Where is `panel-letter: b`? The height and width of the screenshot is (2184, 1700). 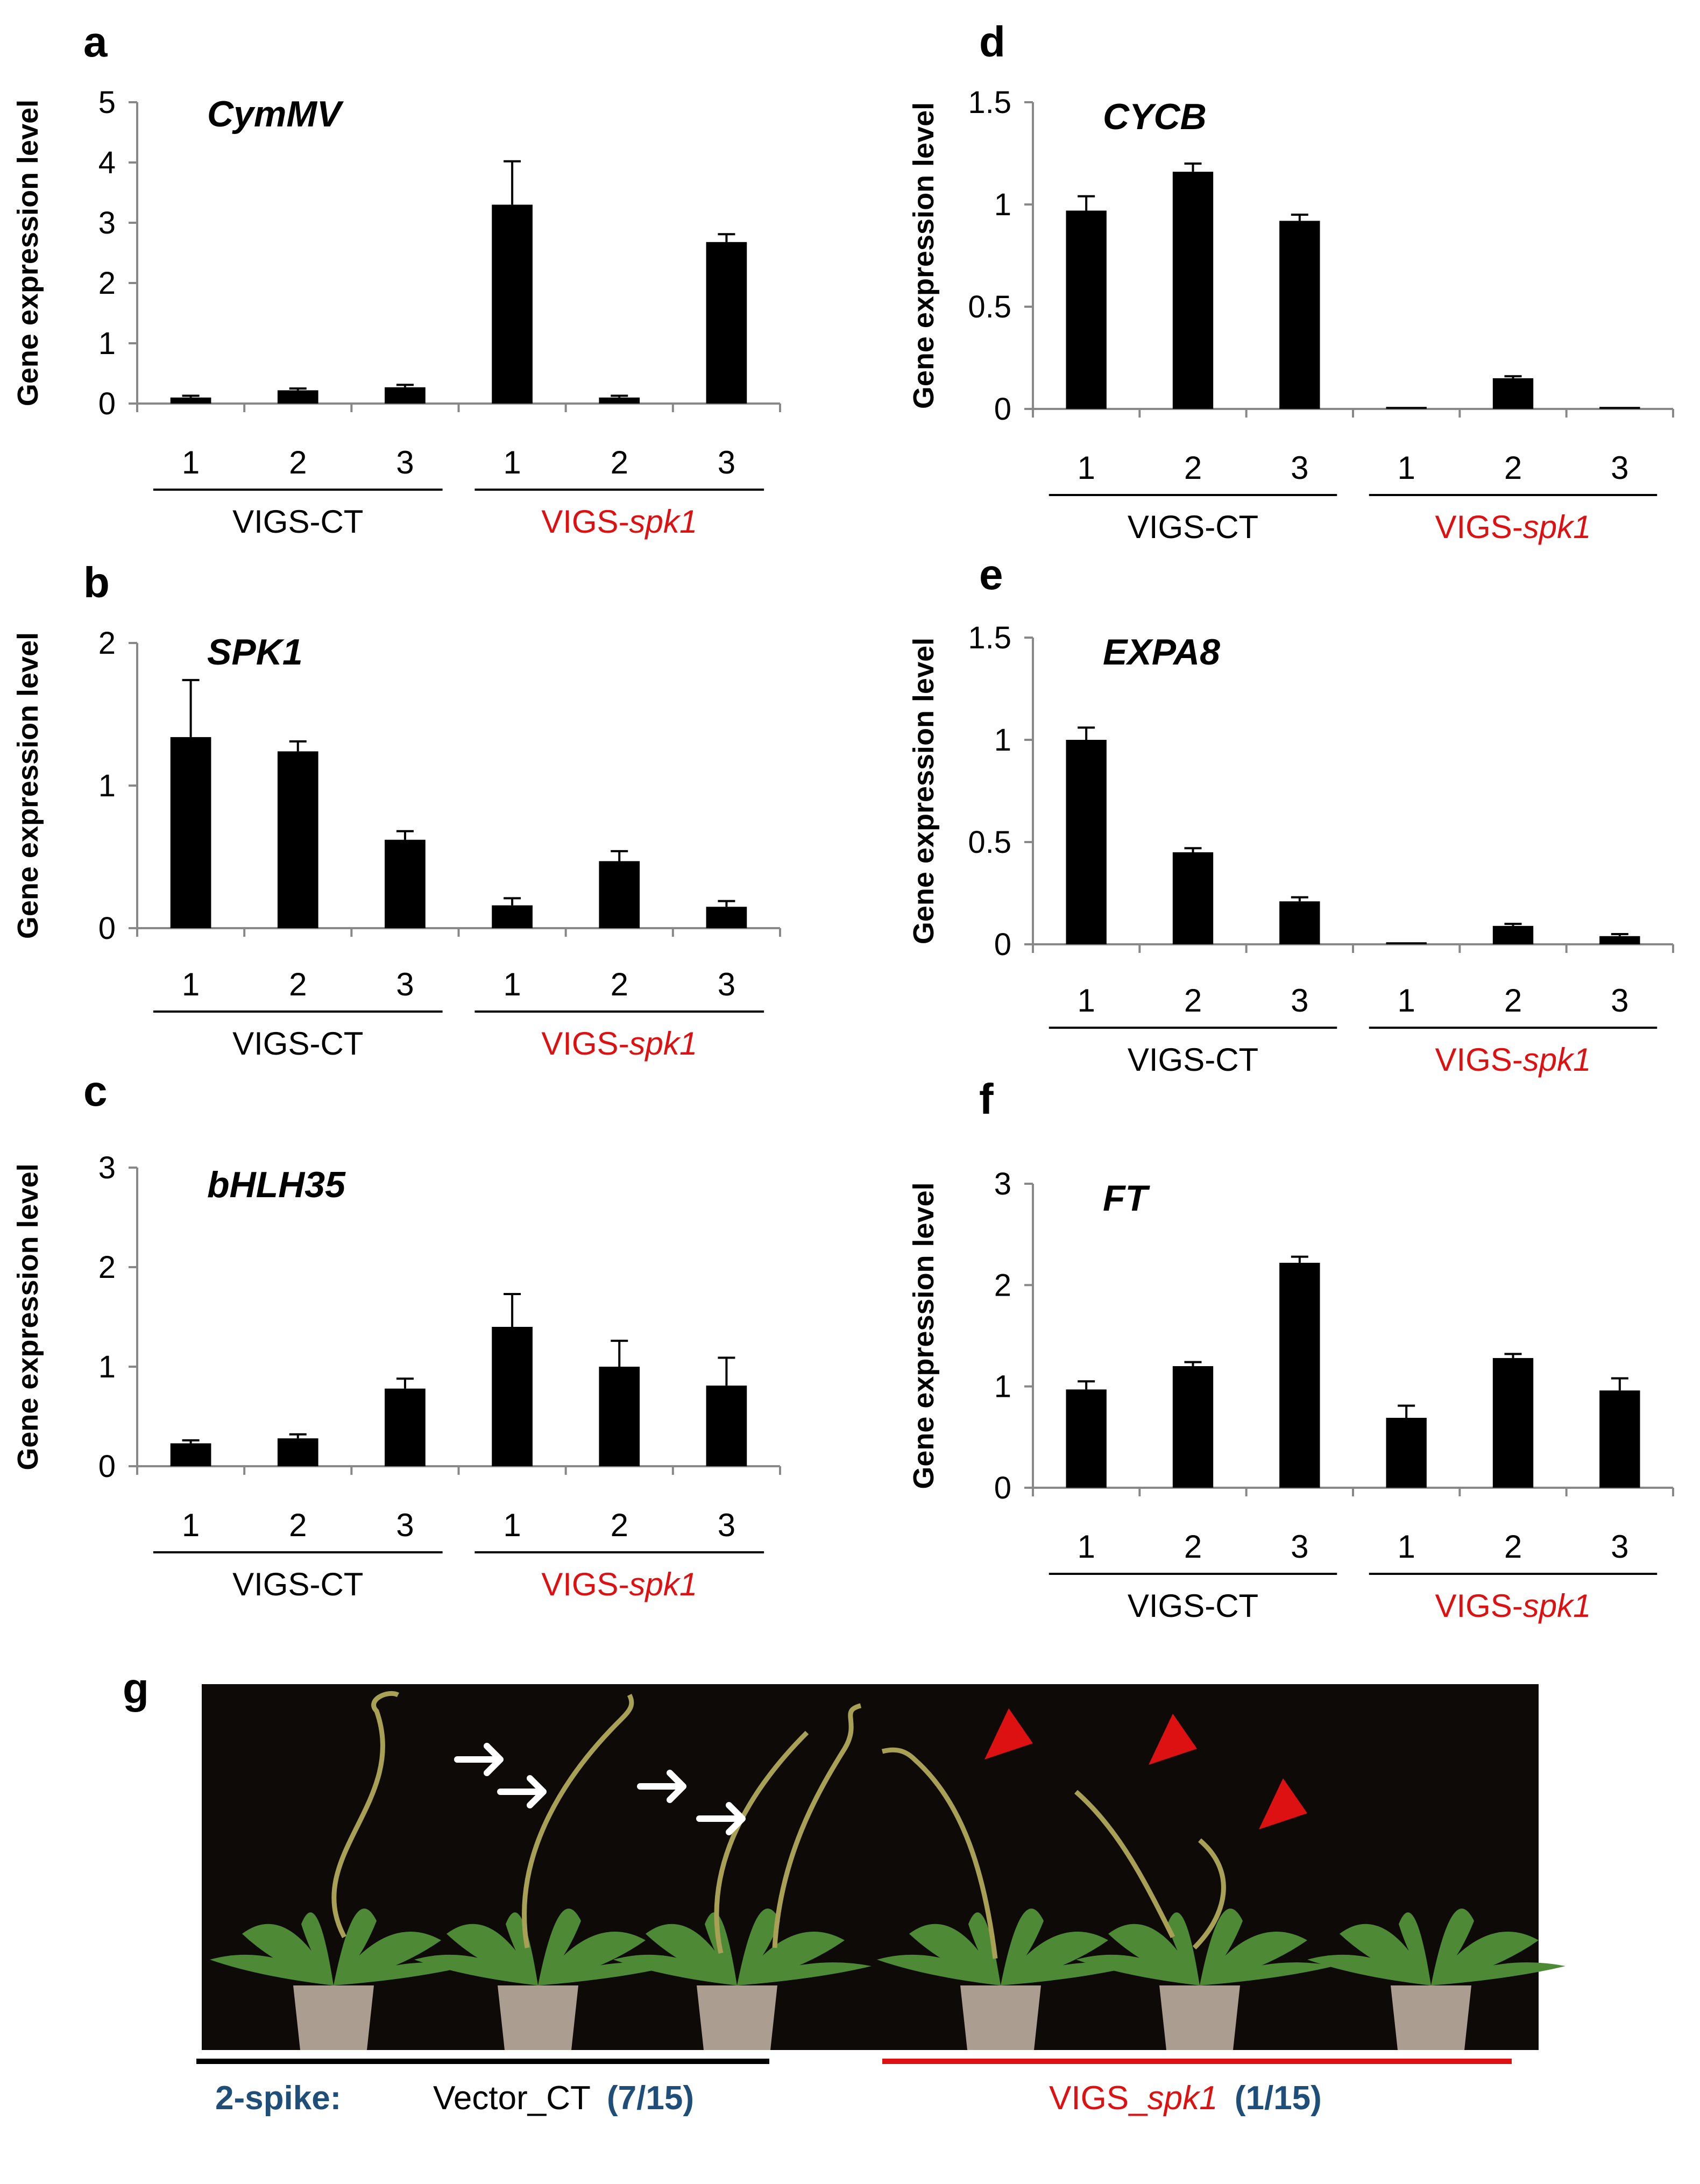
panel-letter: b is located at coordinates (96, 583).